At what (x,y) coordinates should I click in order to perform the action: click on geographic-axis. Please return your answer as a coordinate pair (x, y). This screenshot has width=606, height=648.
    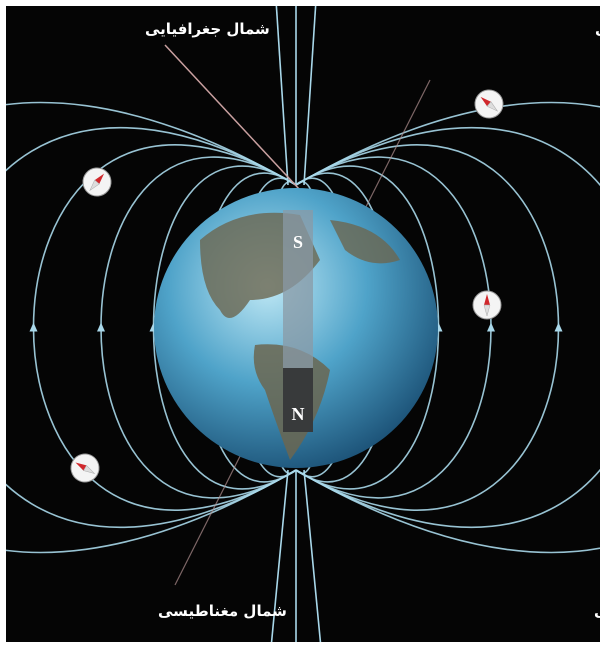
    Looking at the image, I should click on (232, 117).